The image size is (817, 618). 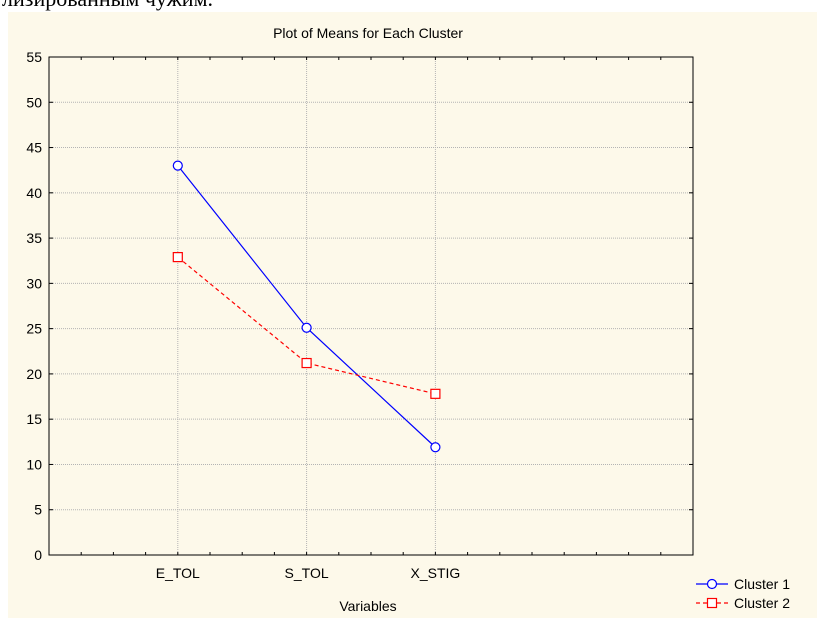 What do you see at coordinates (712, 603) in the screenshot?
I see `legend-marker-square` at bounding box center [712, 603].